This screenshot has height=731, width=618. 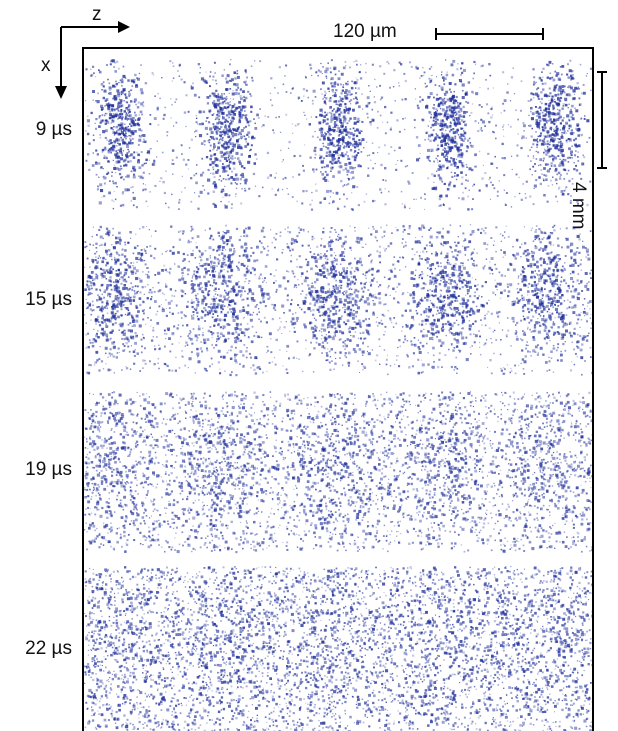 What do you see at coordinates (36, 648) in the screenshot?
I see `time-label-22: 22 µs` at bounding box center [36, 648].